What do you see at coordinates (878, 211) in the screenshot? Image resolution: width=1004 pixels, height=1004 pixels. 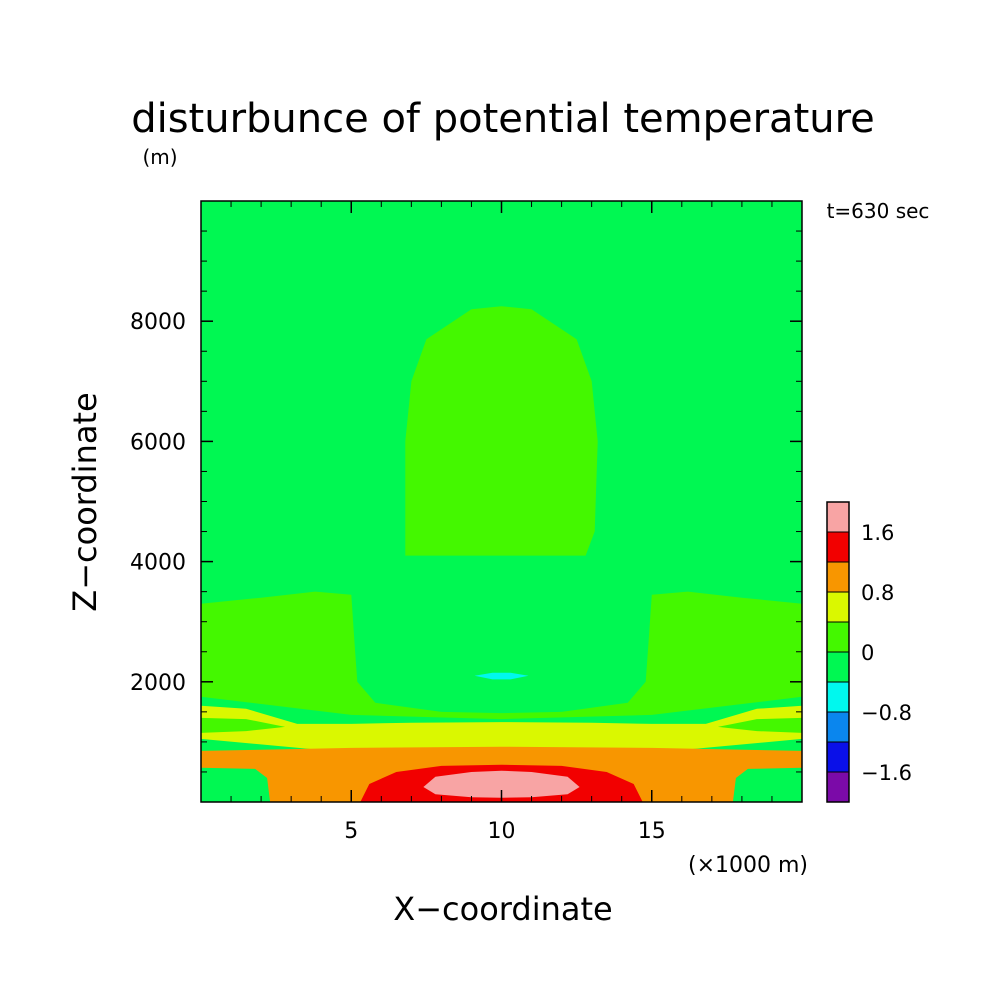 I see `time-label: t=630 sec` at bounding box center [878, 211].